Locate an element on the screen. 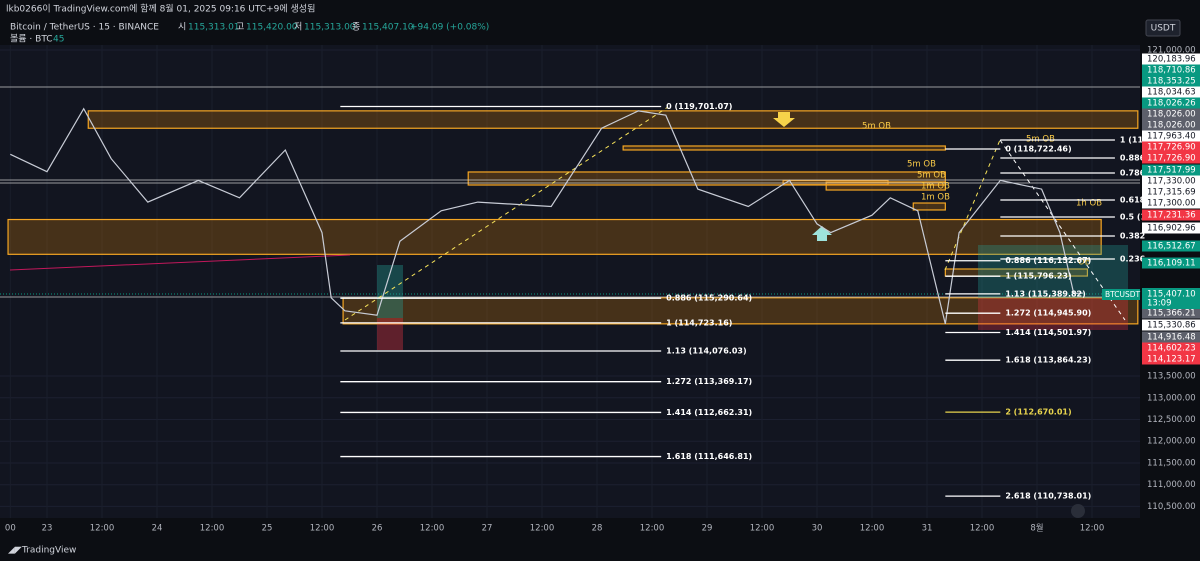  time-tick-label: 24 is located at coordinates (157, 529).